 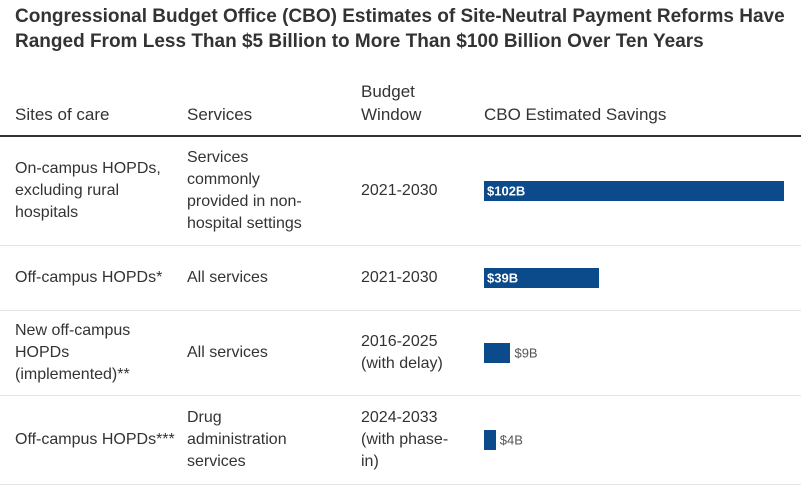 I want to click on column-header: Sites of care, so click(x=62, y=114).